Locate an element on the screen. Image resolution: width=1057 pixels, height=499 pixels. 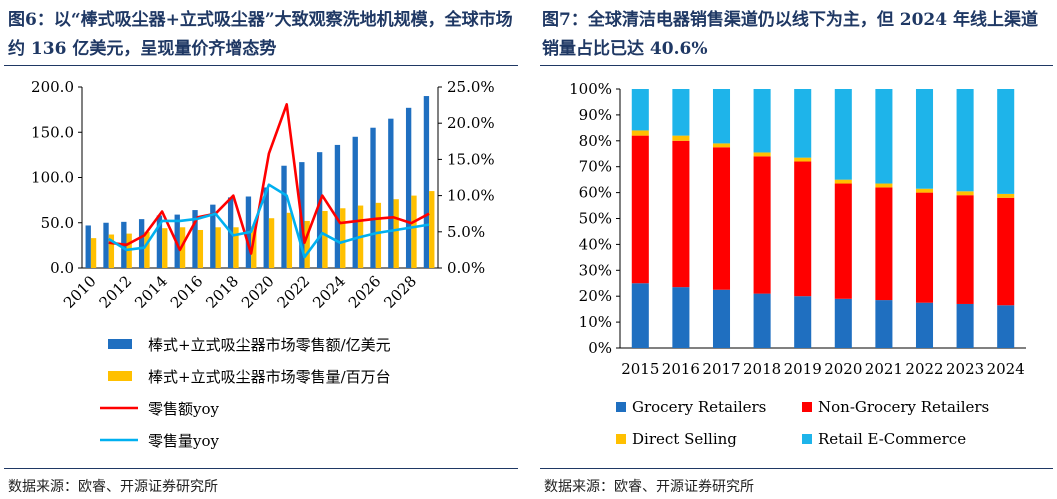
right-y-tick-label: 15.0% is located at coordinates (471, 159).